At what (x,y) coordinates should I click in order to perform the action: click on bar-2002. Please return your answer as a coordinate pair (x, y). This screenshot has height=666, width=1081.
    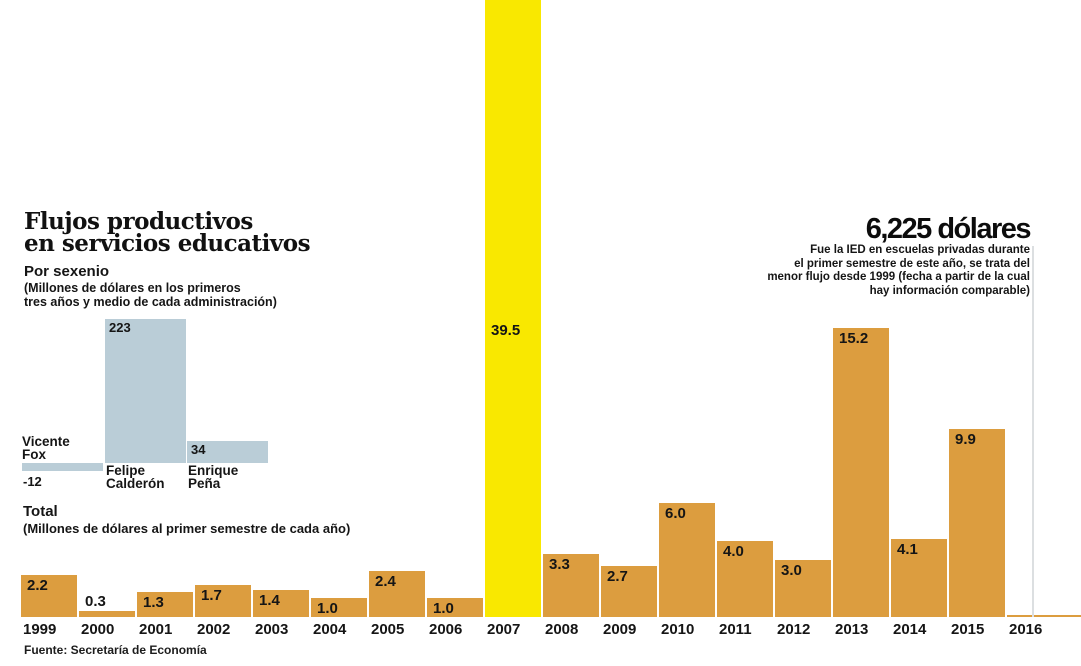
    Looking at the image, I should click on (223, 601).